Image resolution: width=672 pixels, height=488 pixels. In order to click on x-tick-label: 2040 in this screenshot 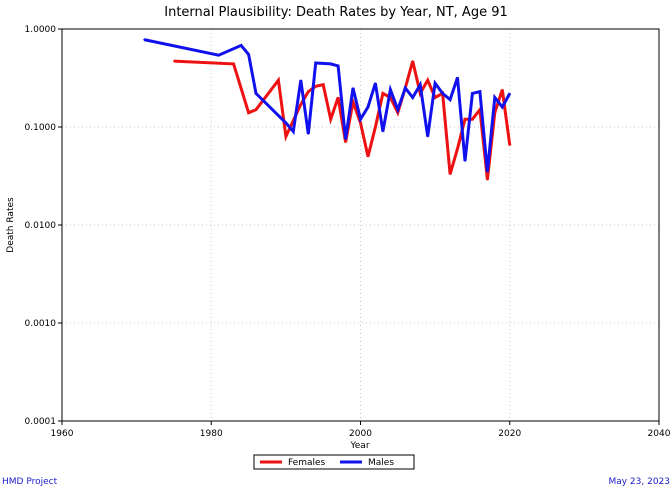, I will do `click(659, 434)`.